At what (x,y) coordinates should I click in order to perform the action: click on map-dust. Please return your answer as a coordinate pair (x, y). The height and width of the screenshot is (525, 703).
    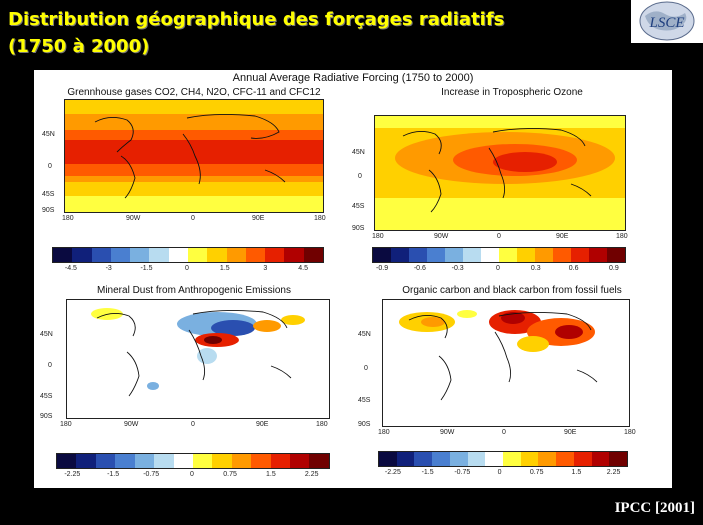
    Looking at the image, I should click on (198, 359).